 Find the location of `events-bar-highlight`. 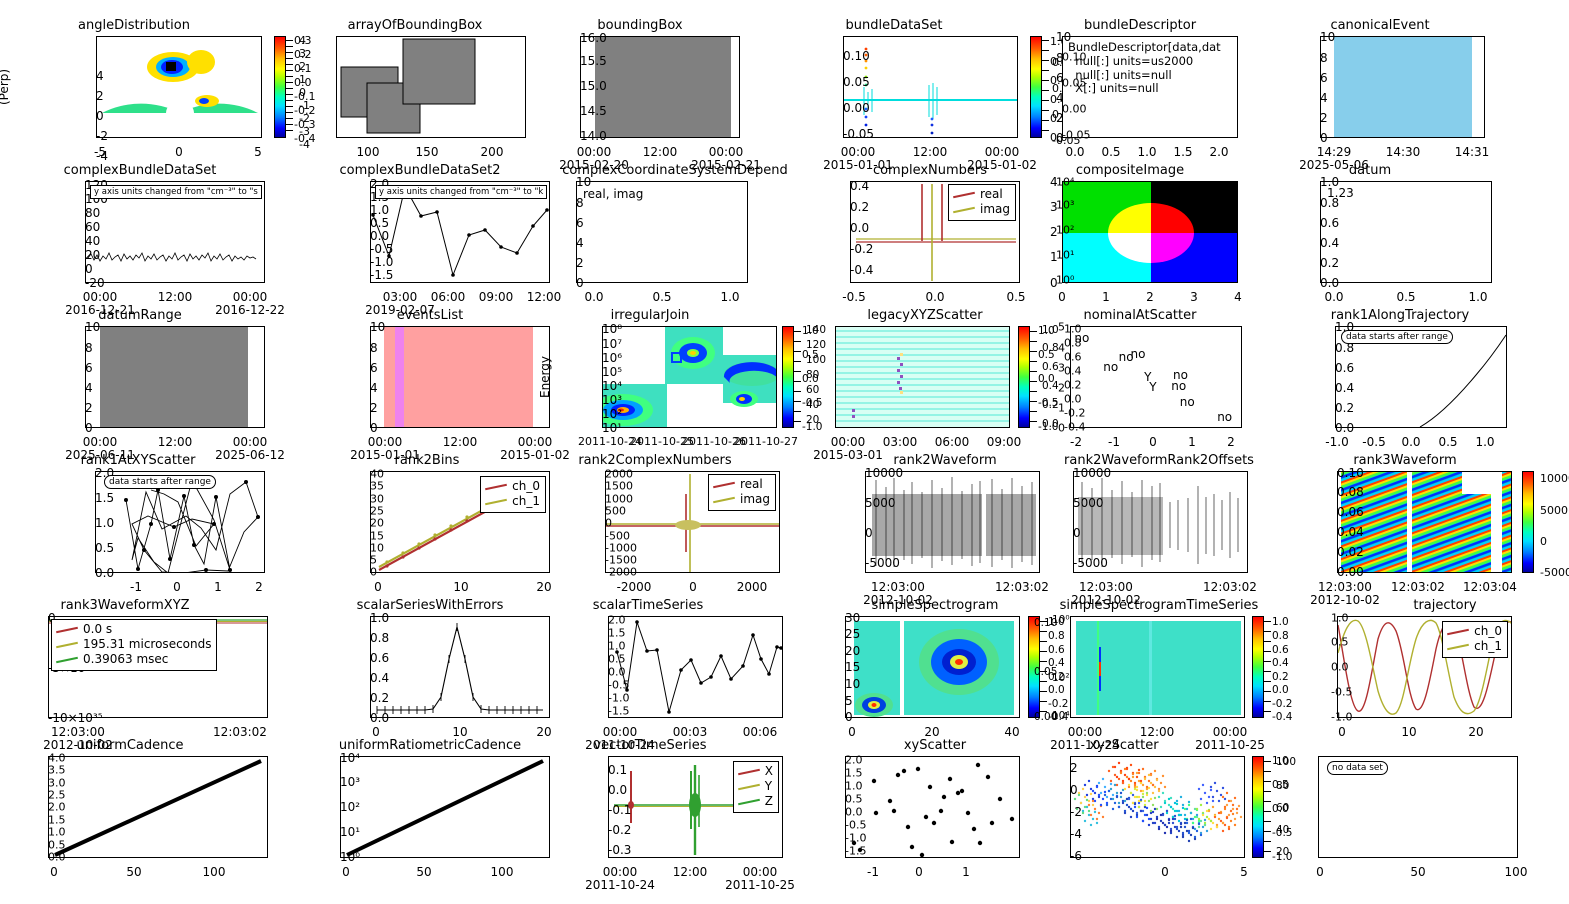

events-bar-highlight is located at coordinates (399, 377).